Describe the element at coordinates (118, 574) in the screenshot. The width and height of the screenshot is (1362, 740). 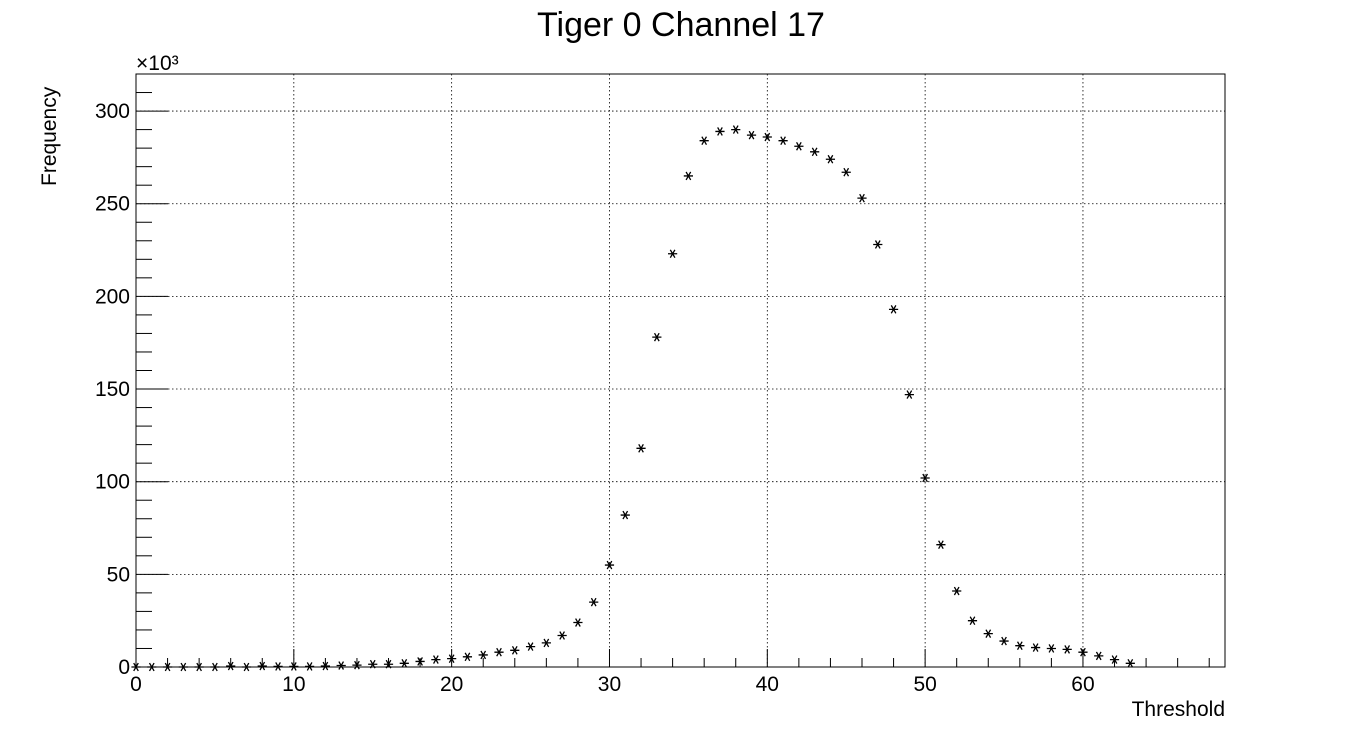
I see `y-tick-label: 50` at that location.